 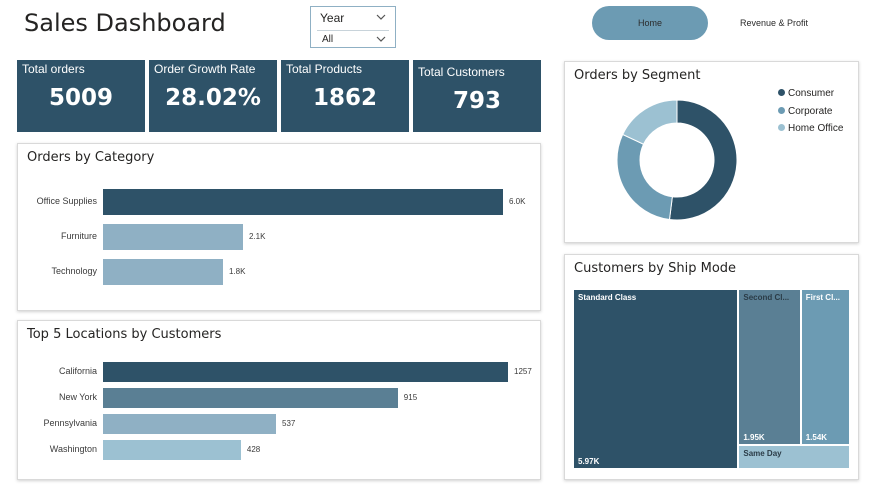 I want to click on slicer-field-label: Year, so click(x=332, y=18).